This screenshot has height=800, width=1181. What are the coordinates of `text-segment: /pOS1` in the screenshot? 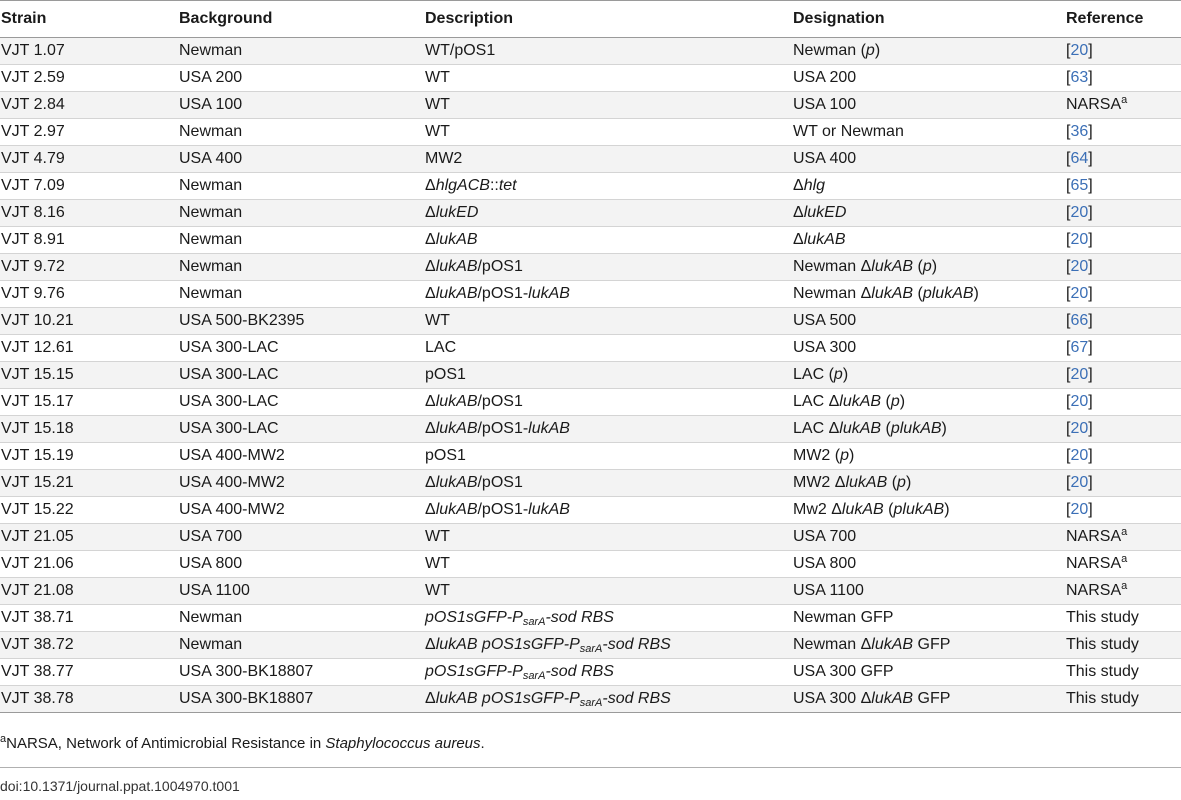 It's located at (500, 482).